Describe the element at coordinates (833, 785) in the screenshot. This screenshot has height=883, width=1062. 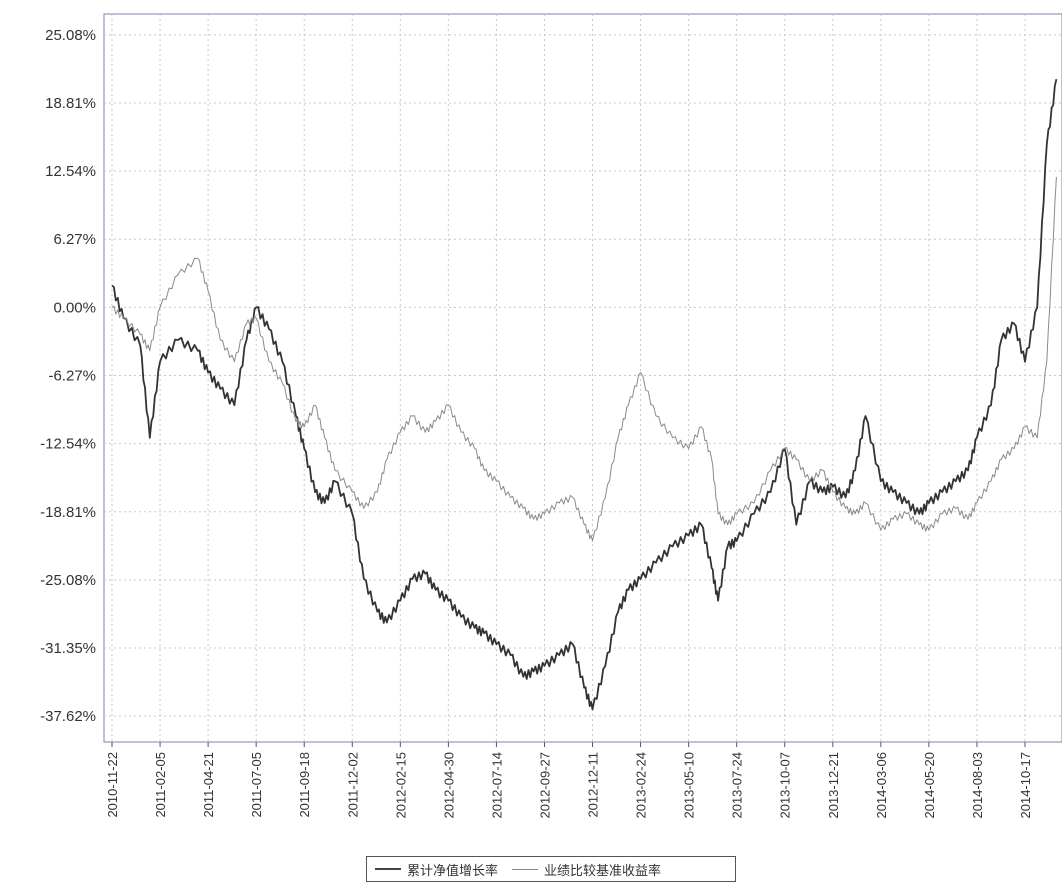
I see `x-tick-label: 2013-12-21` at that location.